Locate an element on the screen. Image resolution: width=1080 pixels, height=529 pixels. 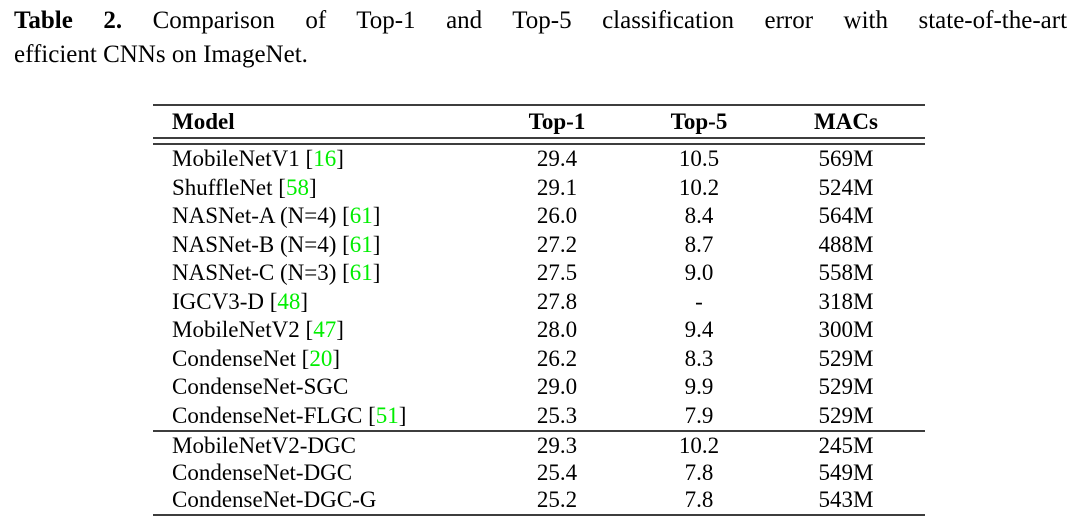
model-name: CondenseNet-SGC is located at coordinates (260, 387).